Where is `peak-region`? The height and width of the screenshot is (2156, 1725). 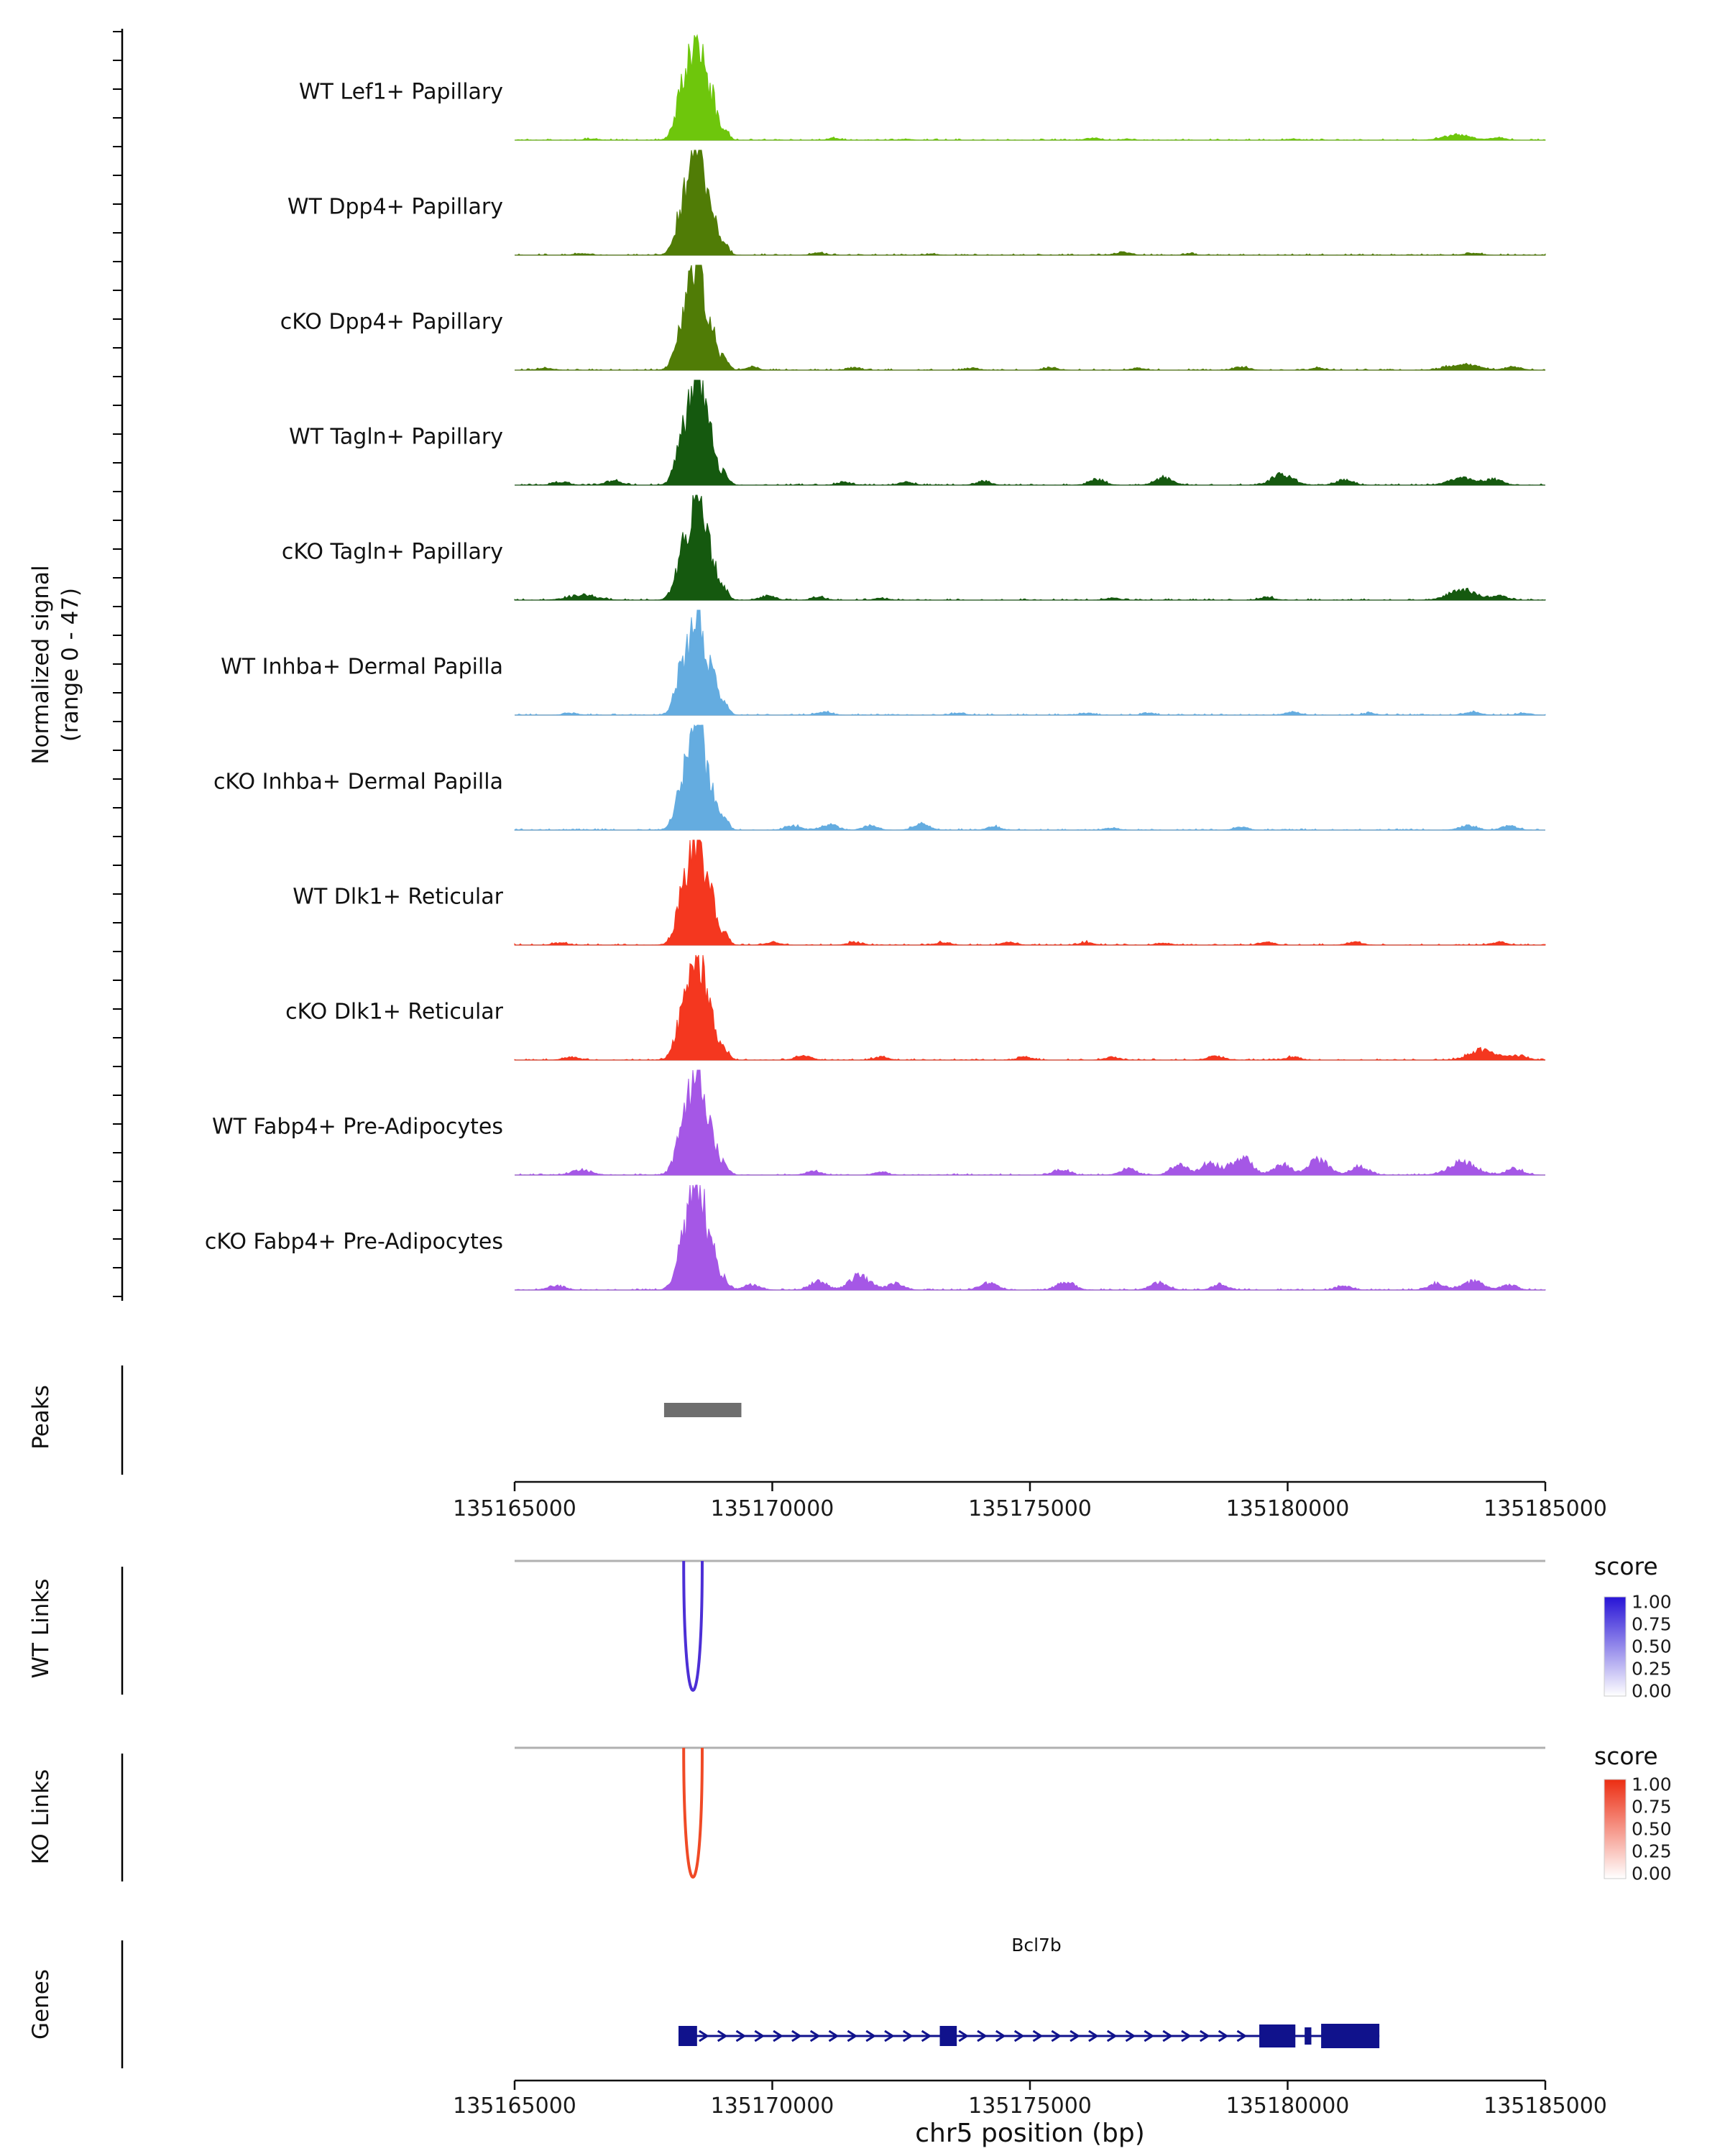
peak-region is located at coordinates (702, 1410).